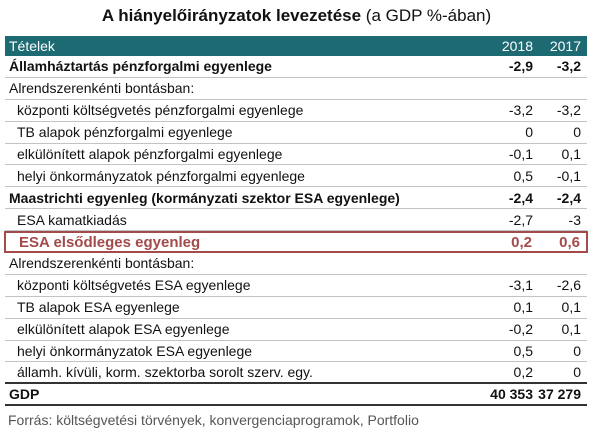 The image size is (593, 432). Describe the element at coordinates (520, 197) in the screenshot. I see `value-2018: -2,4` at that location.